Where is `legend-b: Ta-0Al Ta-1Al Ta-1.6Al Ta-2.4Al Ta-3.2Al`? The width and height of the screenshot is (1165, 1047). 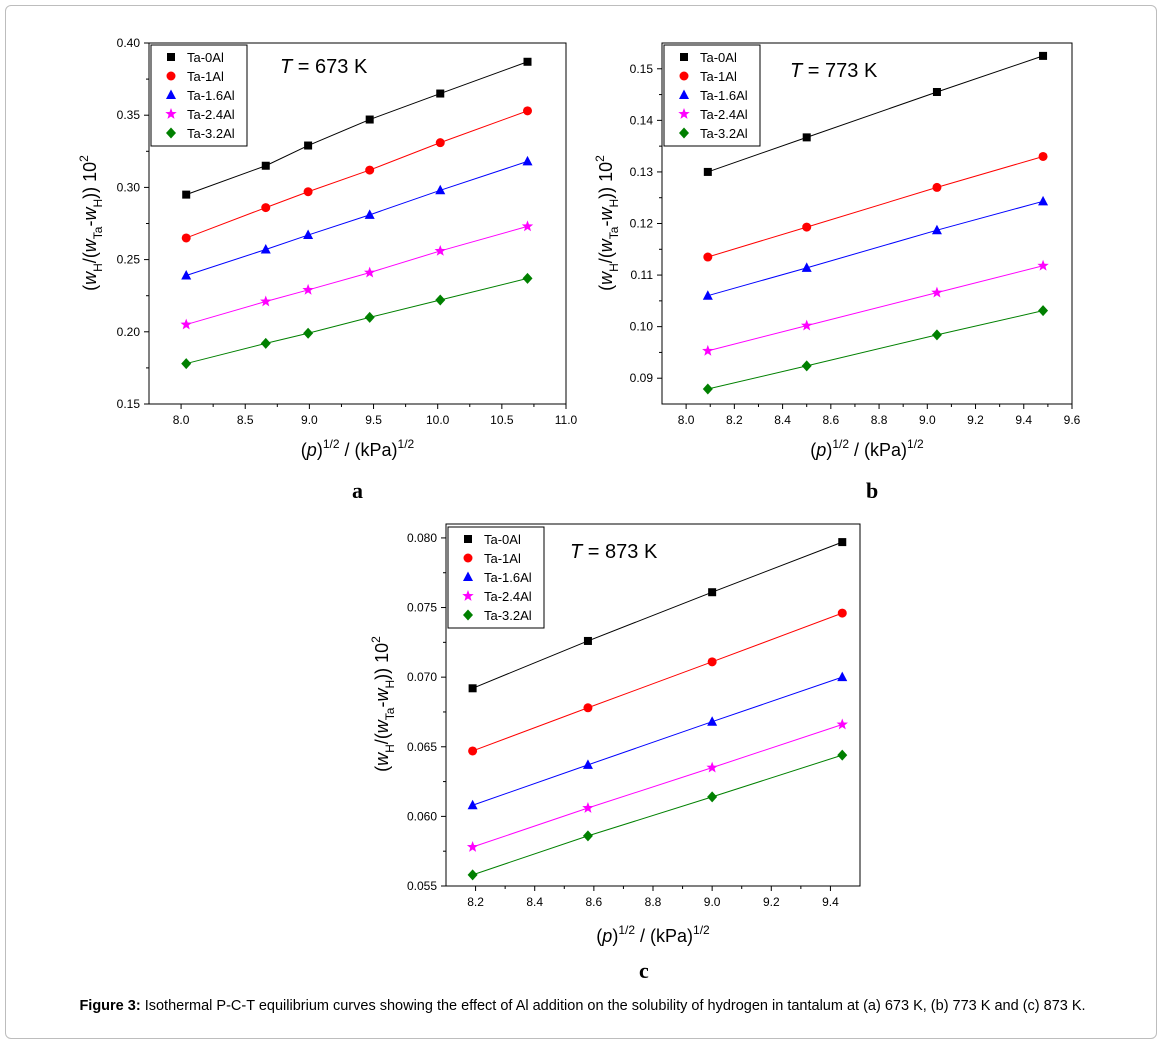 legend-b: Ta-0Al Ta-1Al Ta-1.6Al Ta-2.4Al Ta-3.2Al is located at coordinates (712, 95).